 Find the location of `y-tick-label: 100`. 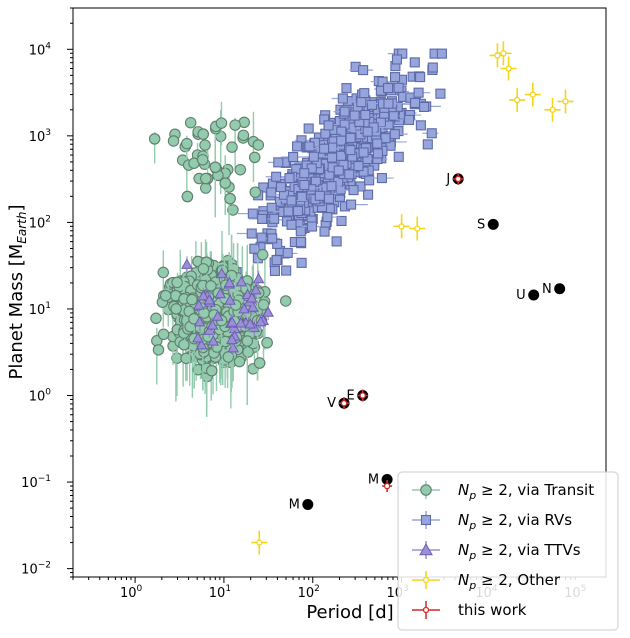

y-tick-label: 100 is located at coordinates (40, 396).